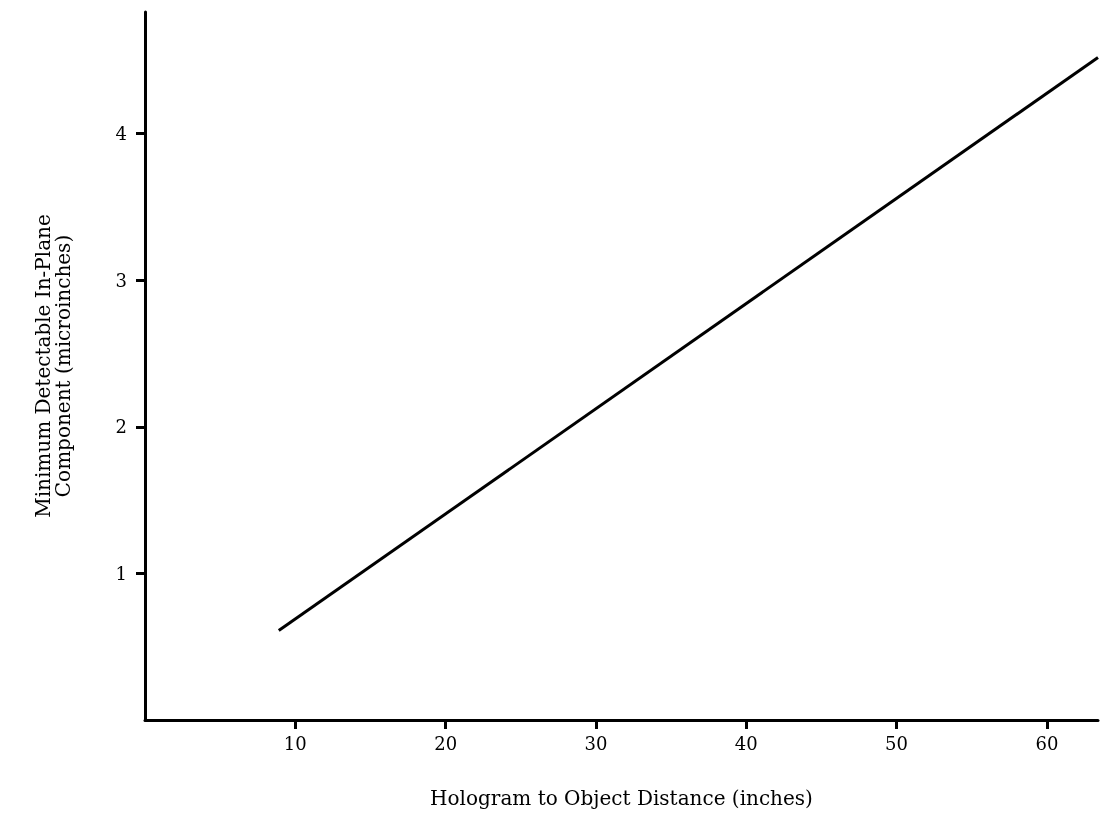  Describe the element at coordinates (446, 743) in the screenshot. I see `x-tick-label: 20` at that location.